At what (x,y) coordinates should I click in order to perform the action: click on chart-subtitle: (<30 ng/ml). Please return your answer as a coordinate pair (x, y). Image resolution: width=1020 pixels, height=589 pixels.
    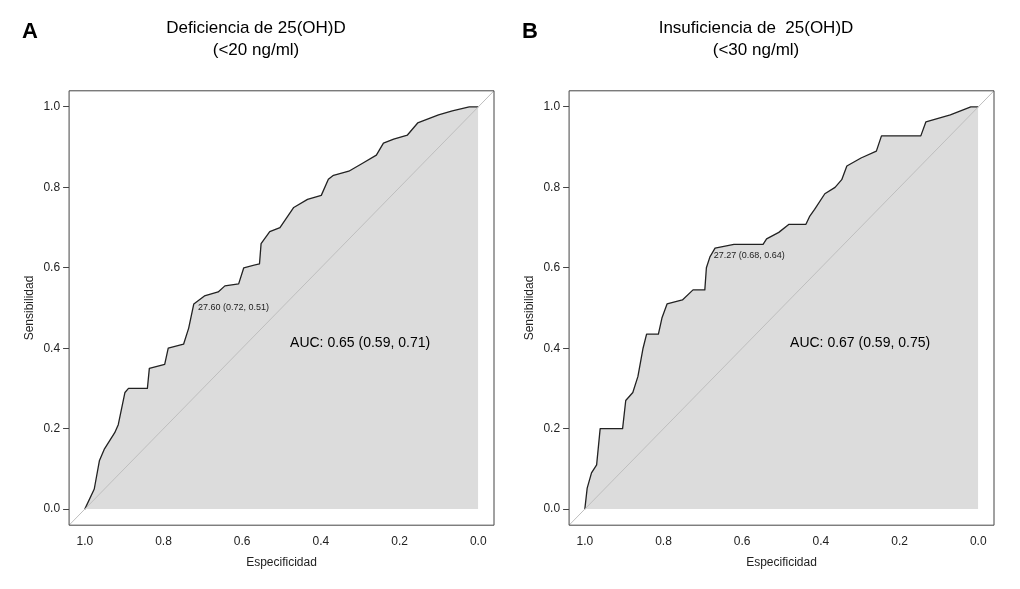
    Looking at the image, I should click on (756, 50).